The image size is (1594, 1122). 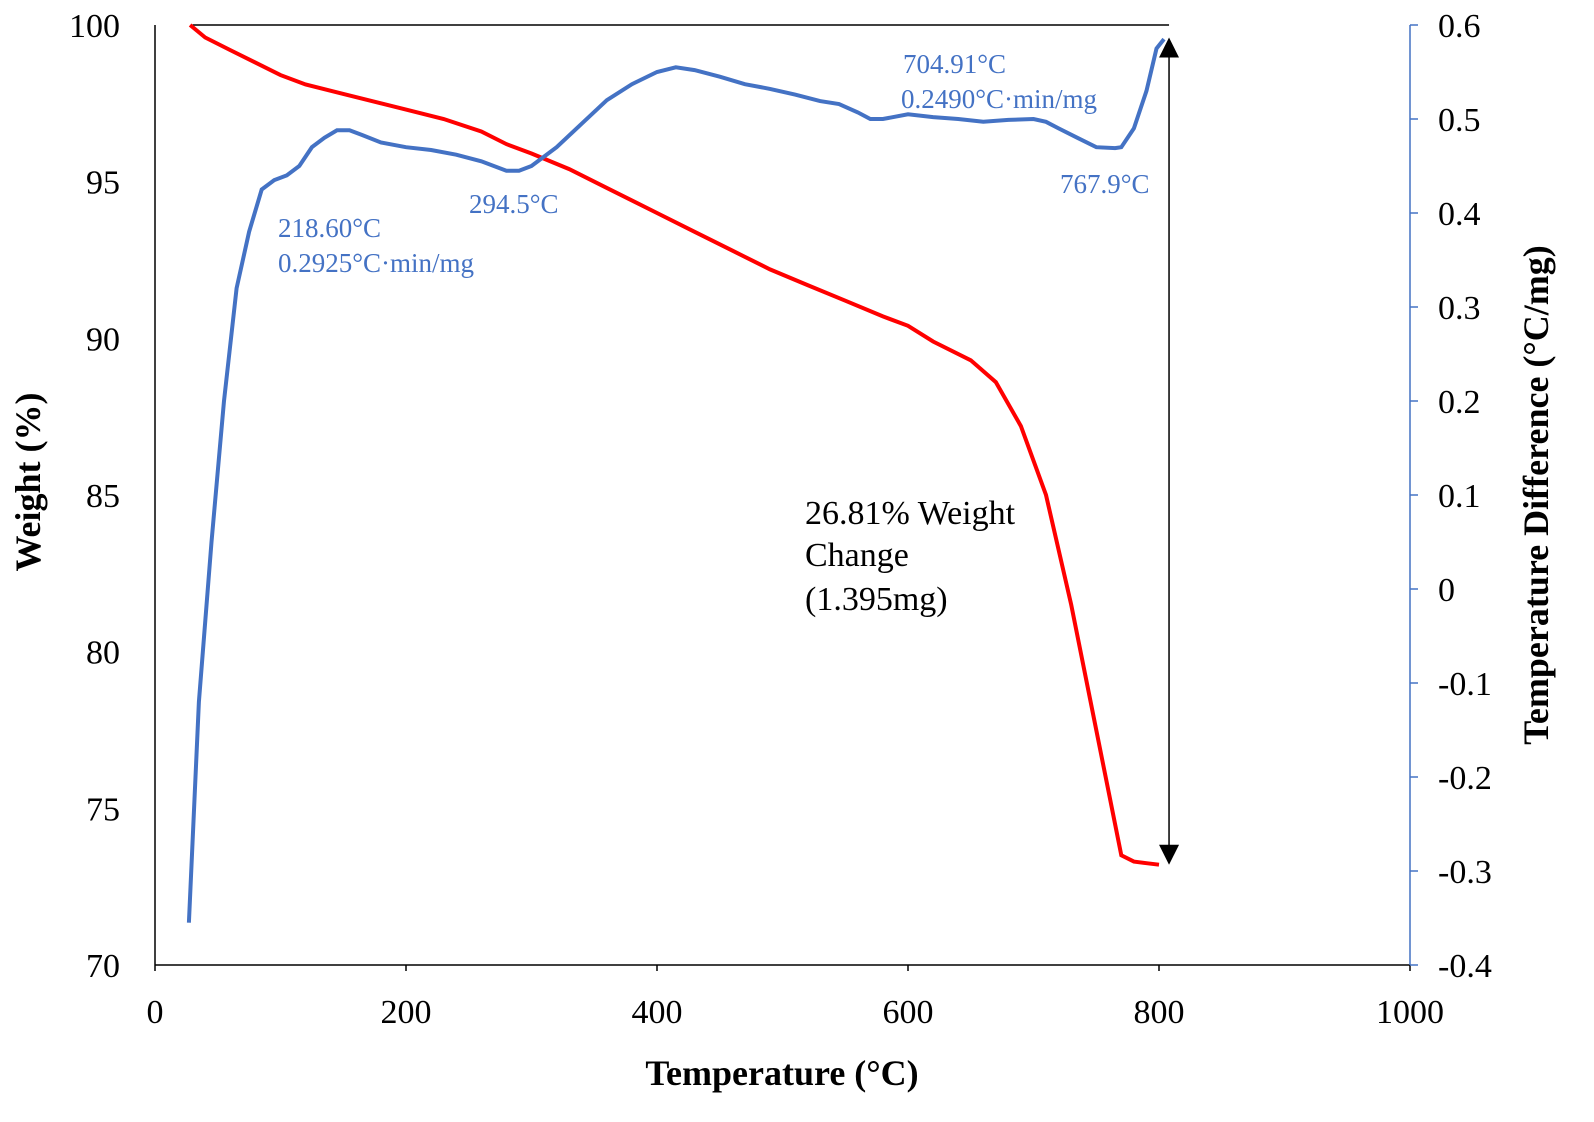 I want to click on annotation-weight-change-line2: Change, so click(x=857, y=555).